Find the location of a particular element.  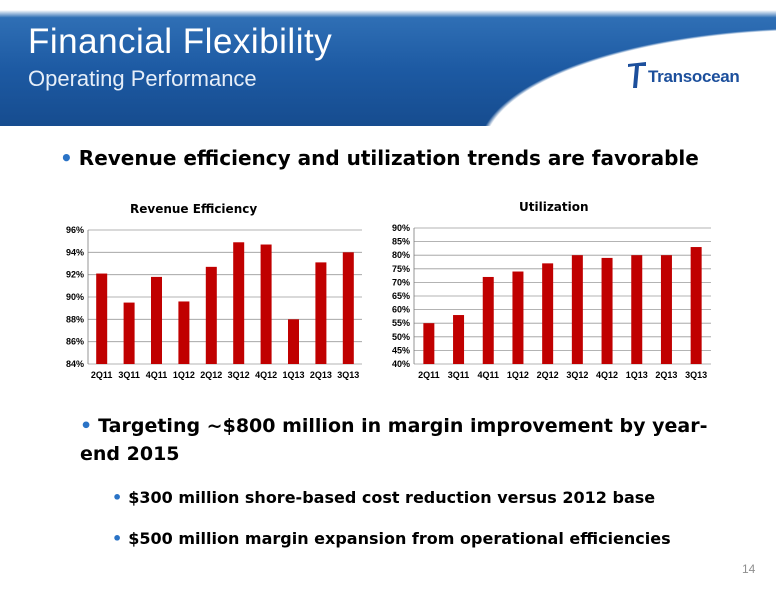

transocean-logo: Transocean is located at coordinates (696, 75).